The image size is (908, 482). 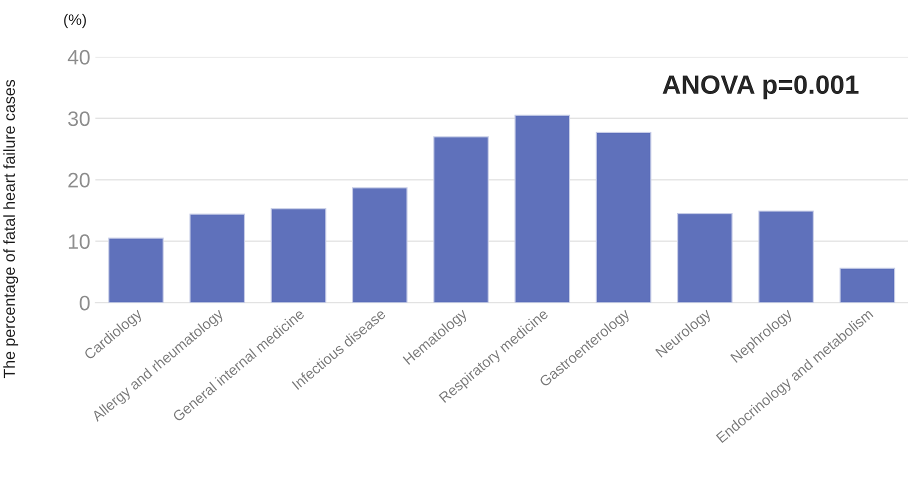 What do you see at coordinates (85, 303) in the screenshot?
I see `y-tick-label: 0` at bounding box center [85, 303].